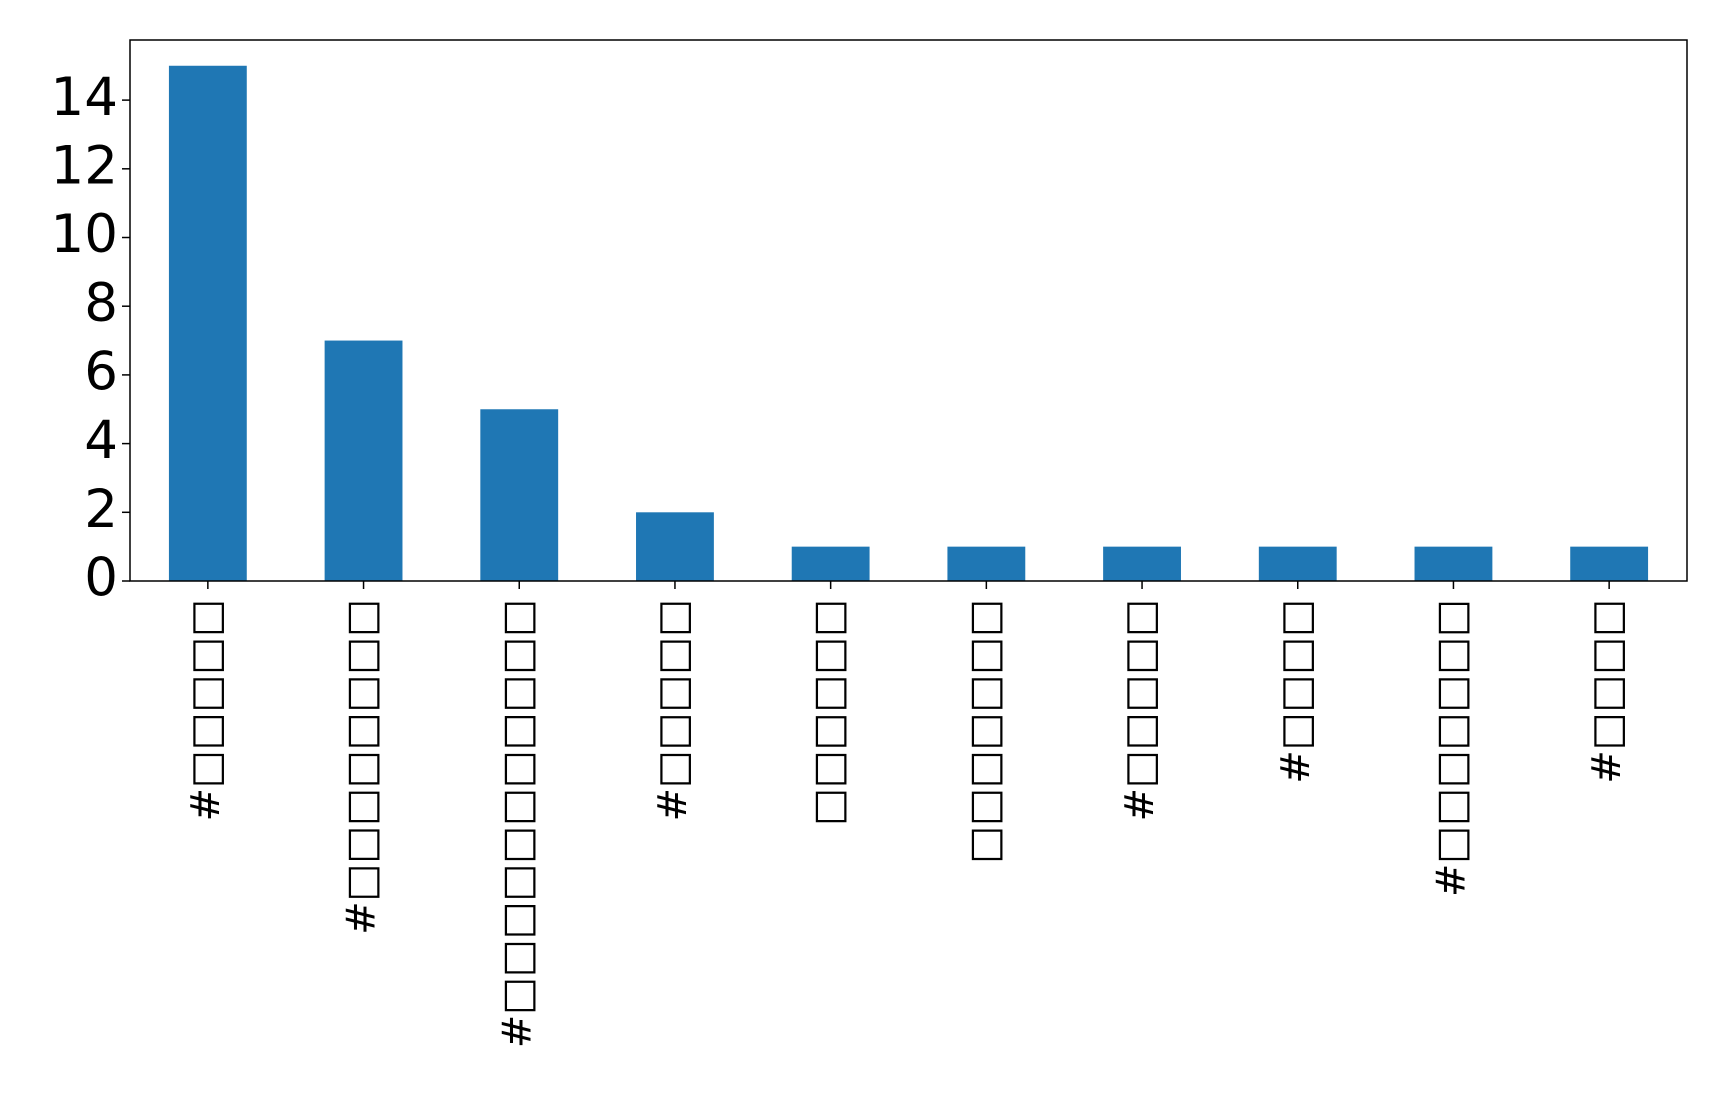 The width and height of the screenshot is (1719, 1093). What do you see at coordinates (829, 712) in the screenshot?
I see `x-tick-label: □□□□□□` at bounding box center [829, 712].